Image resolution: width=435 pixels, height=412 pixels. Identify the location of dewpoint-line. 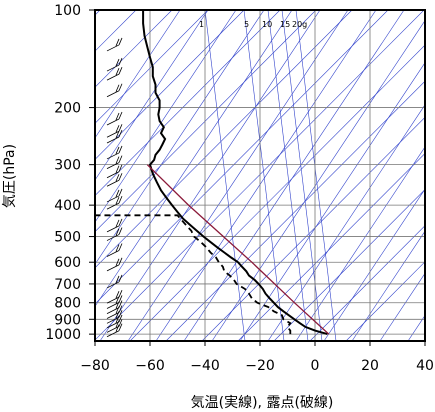
(193, 274).